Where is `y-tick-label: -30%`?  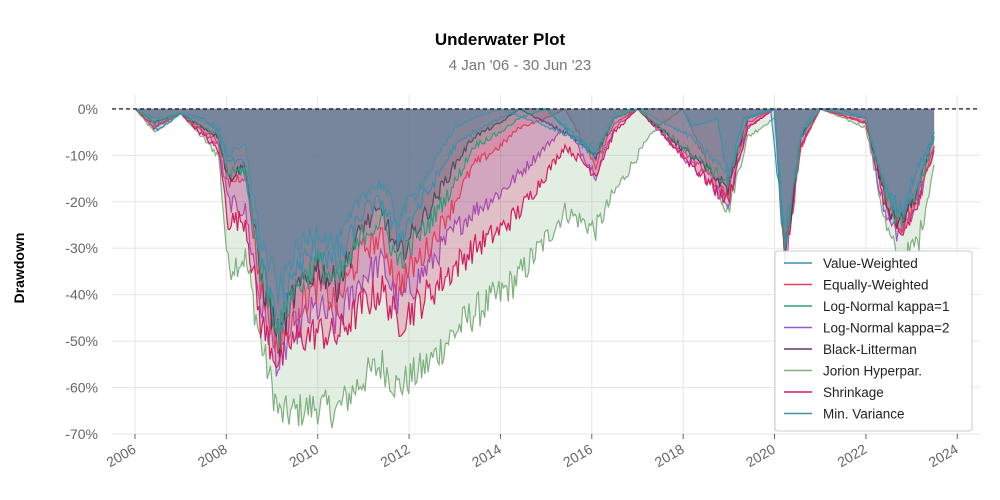
y-tick-label: -30% is located at coordinates (81, 248).